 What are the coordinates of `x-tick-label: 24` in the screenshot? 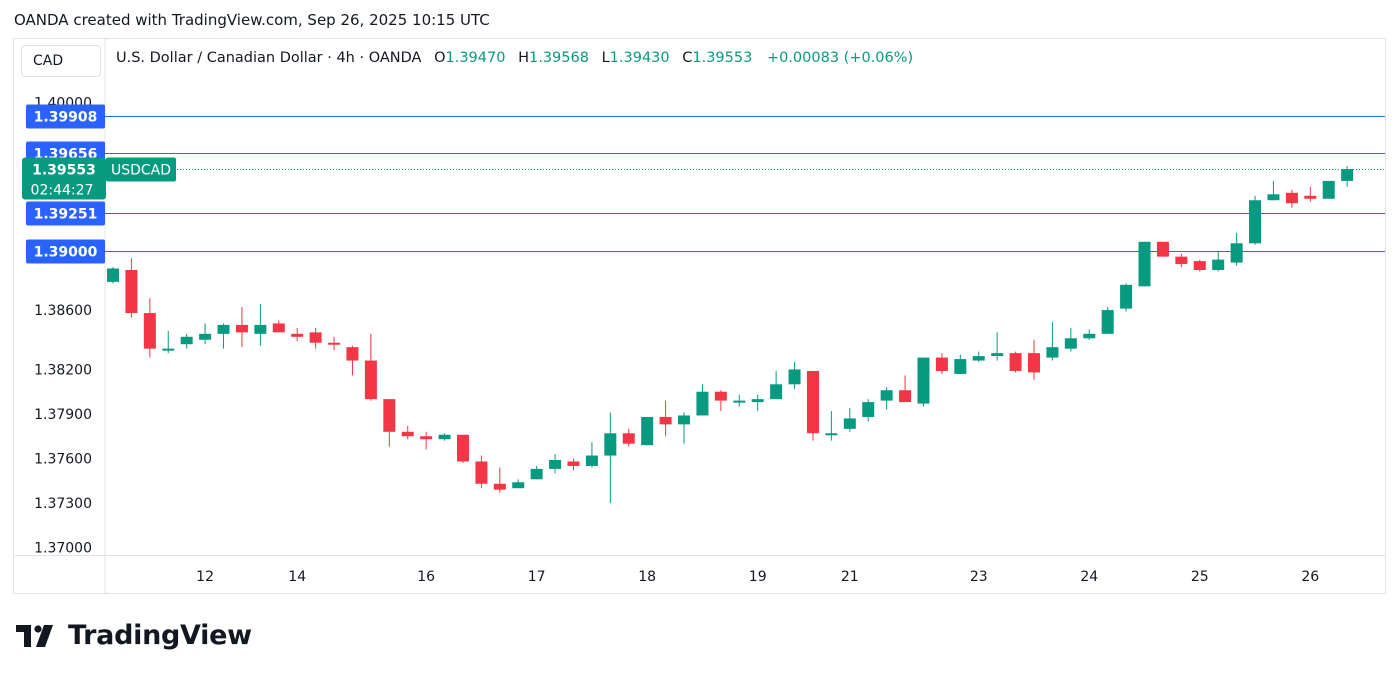 It's located at (1089, 577).